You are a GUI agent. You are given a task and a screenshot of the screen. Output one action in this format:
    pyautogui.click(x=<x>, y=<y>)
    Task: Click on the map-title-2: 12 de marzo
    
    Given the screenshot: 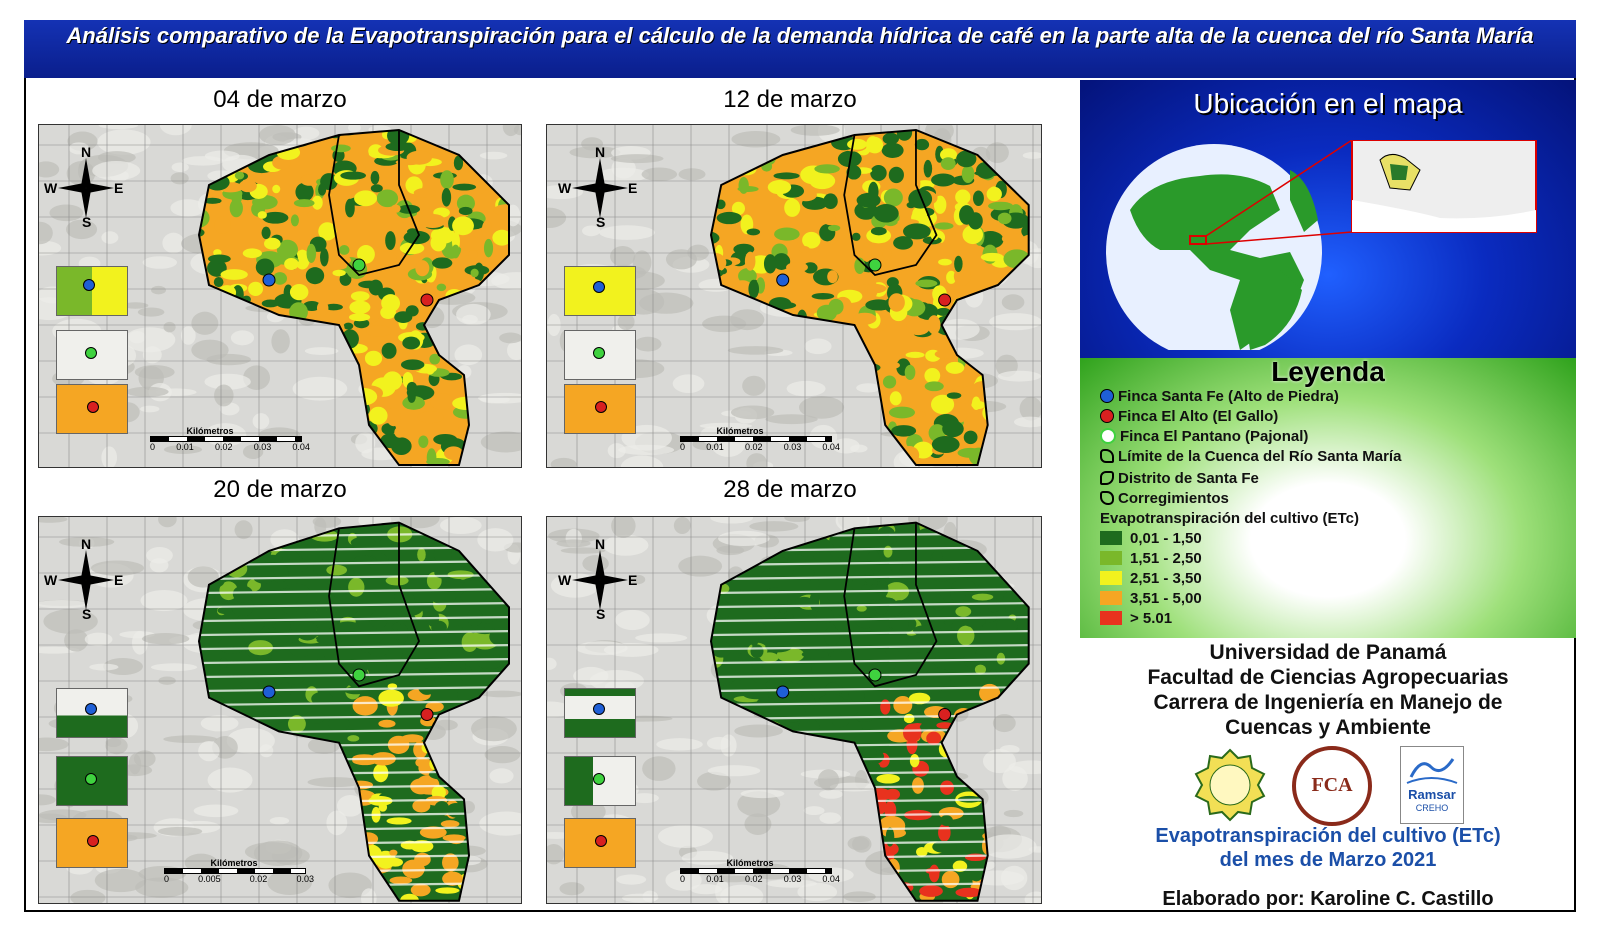 What is the action you would take?
    pyautogui.click(x=790, y=99)
    